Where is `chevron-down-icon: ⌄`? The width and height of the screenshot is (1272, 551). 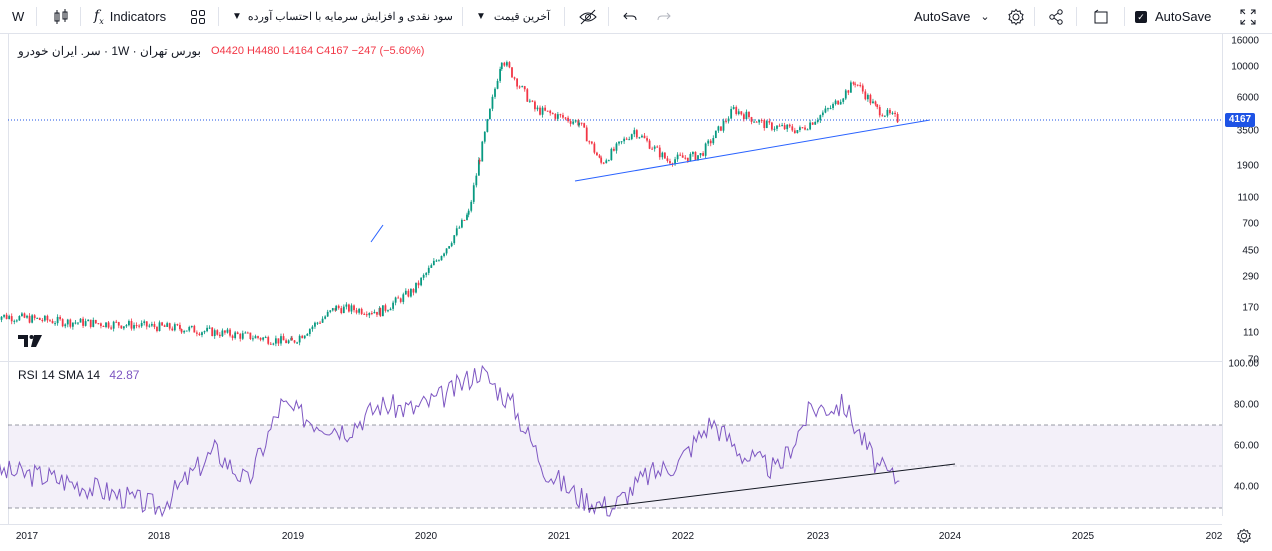 chevron-down-icon: ⌄ is located at coordinates (985, 17).